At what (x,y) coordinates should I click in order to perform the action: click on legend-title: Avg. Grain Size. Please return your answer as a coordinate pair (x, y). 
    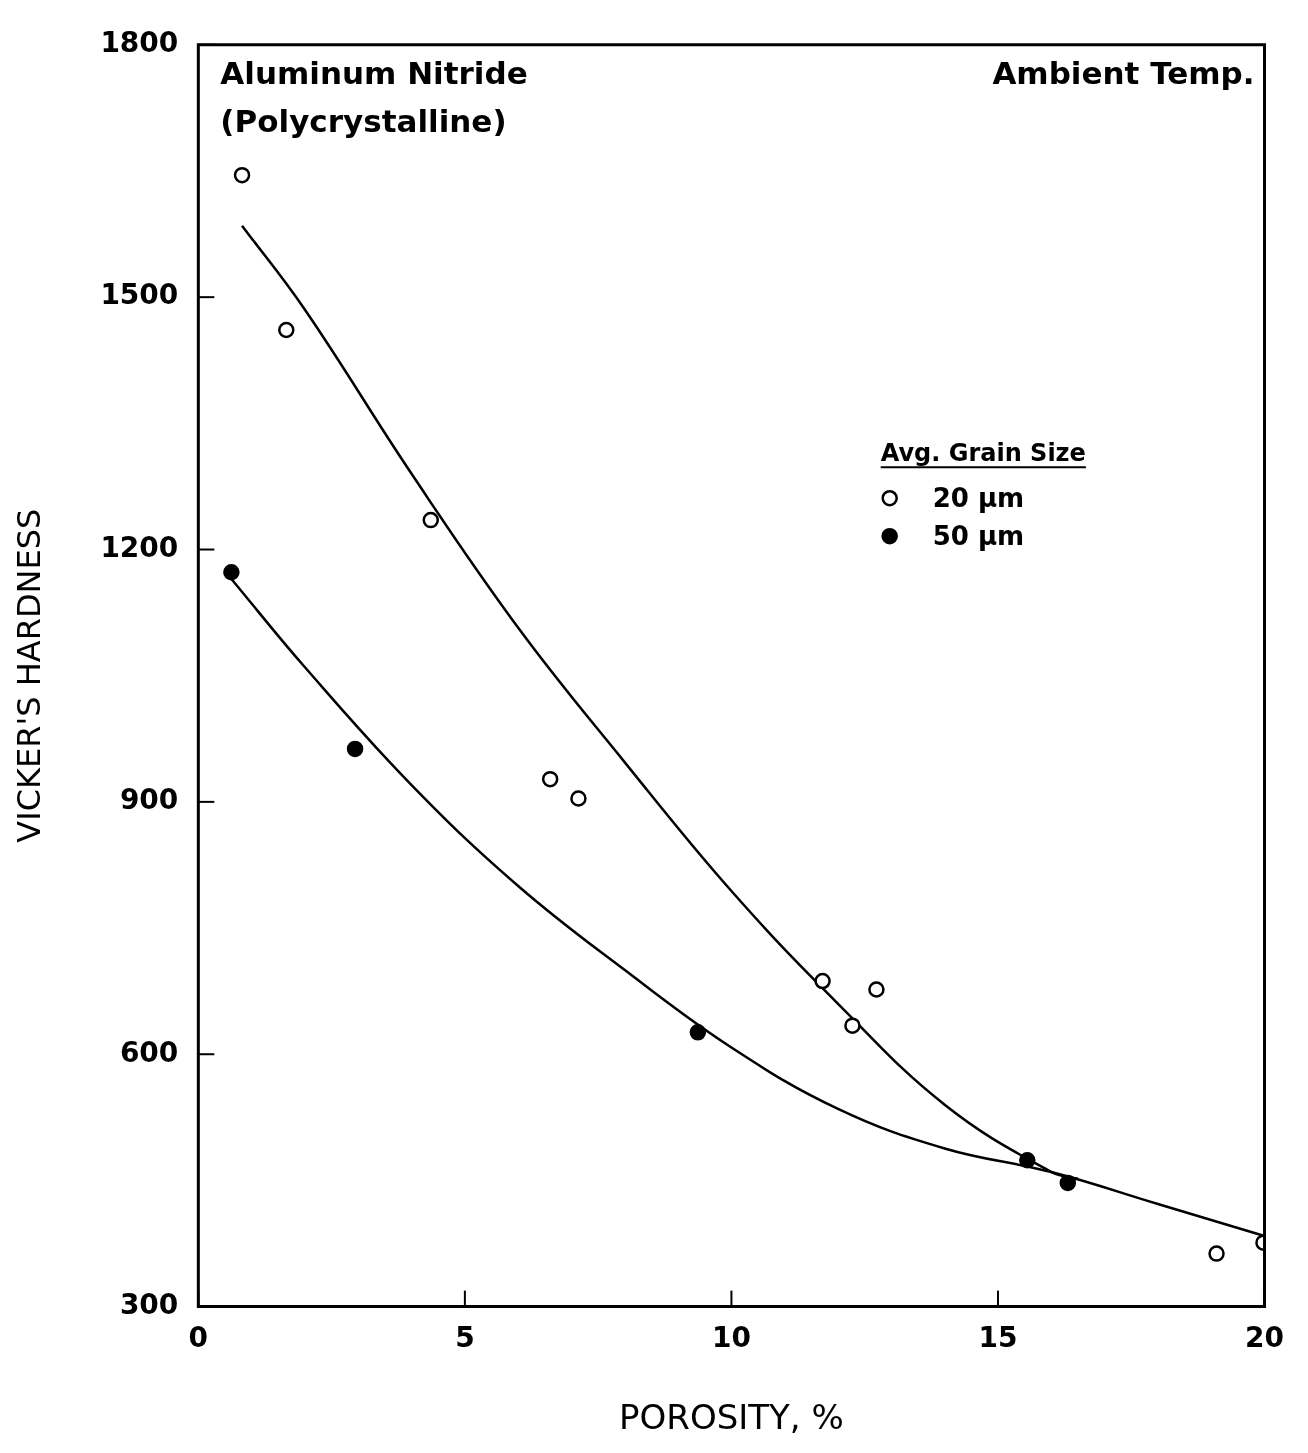
    Looking at the image, I should click on (983, 453).